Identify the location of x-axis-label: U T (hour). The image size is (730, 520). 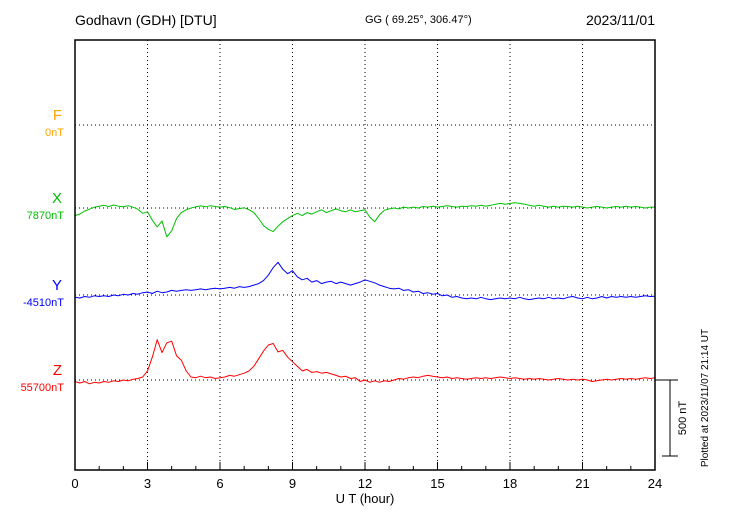
(365, 498).